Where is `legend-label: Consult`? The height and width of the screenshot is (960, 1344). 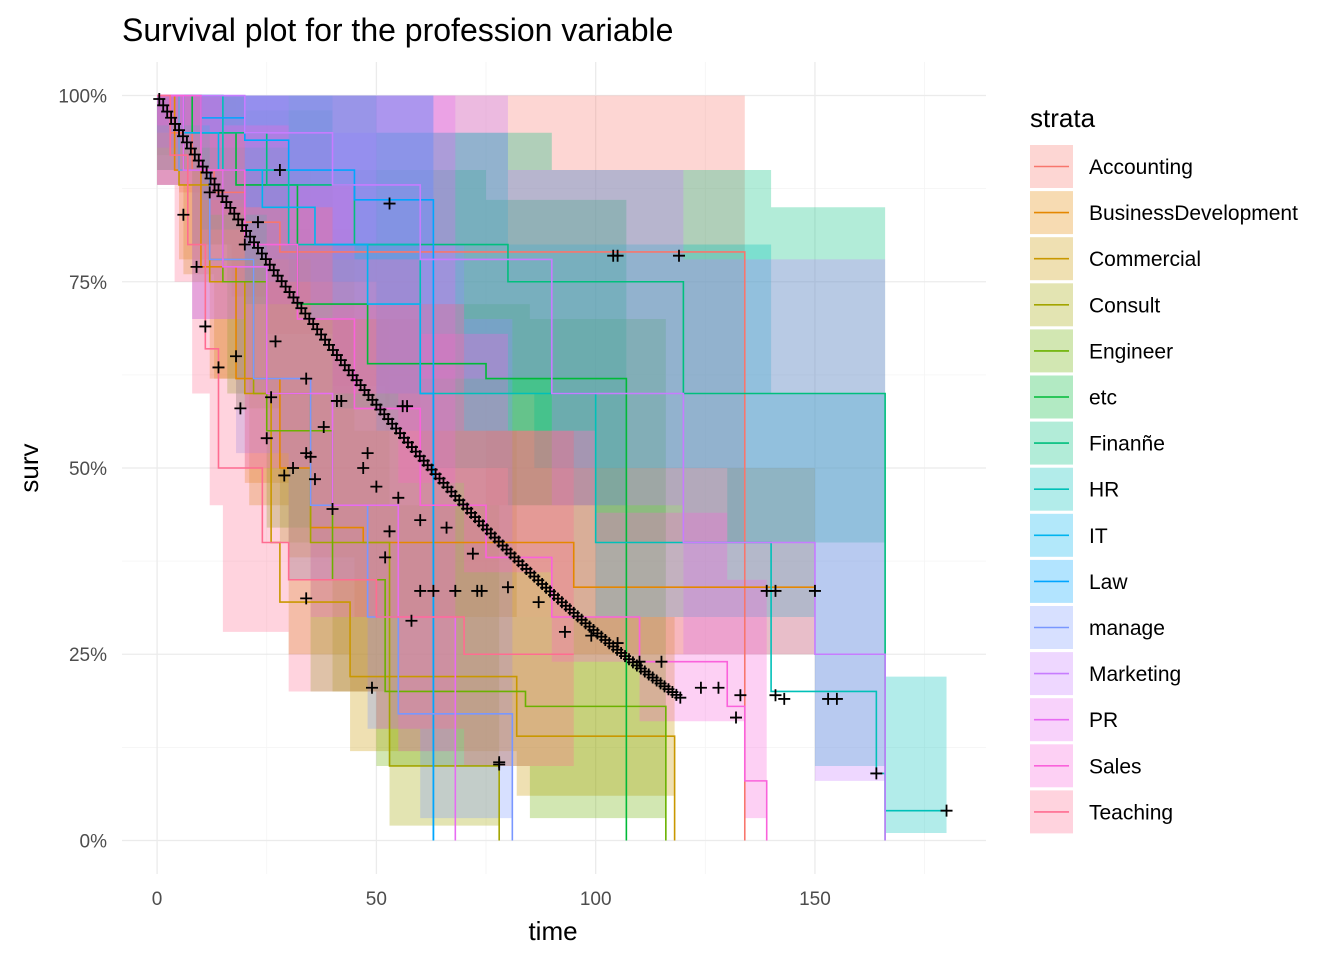 legend-label: Consult is located at coordinates (1124, 305).